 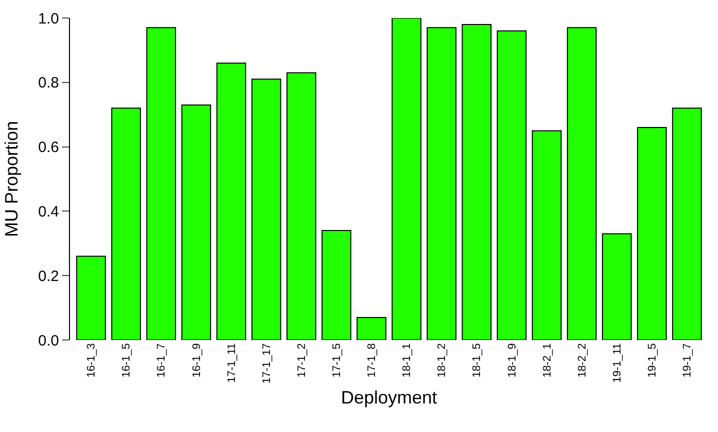 I want to click on x-tick-label: 16-1_5, so click(x=126, y=360).